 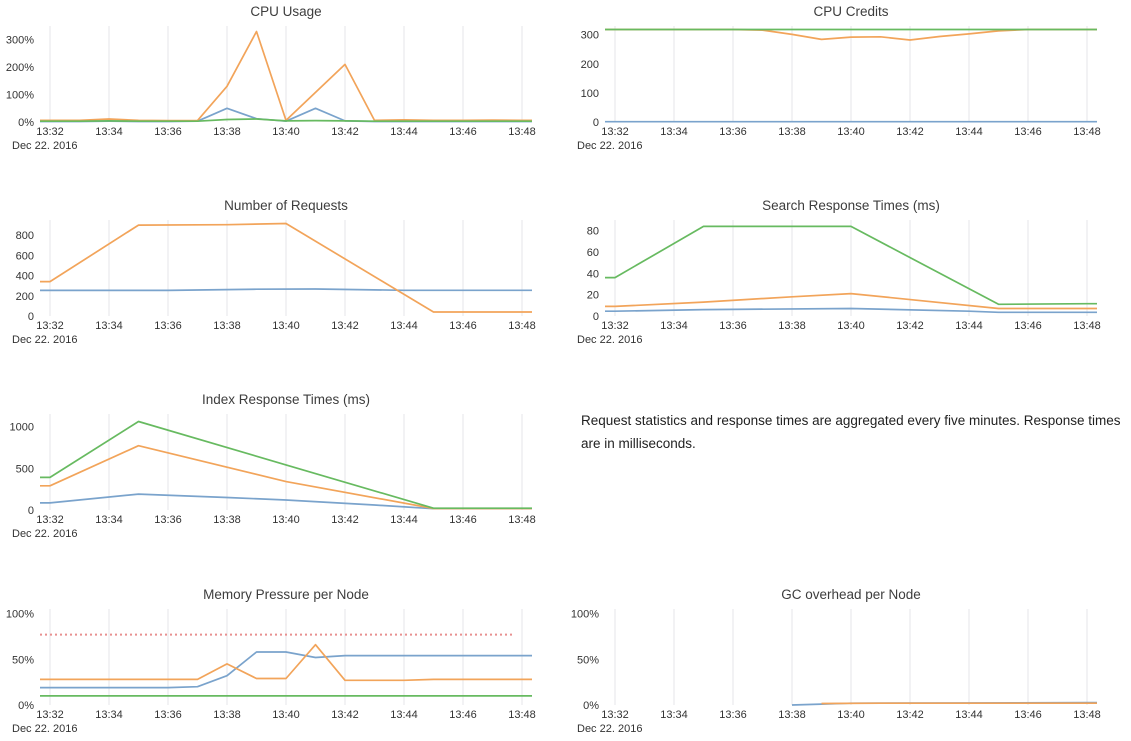 What do you see at coordinates (25, 469) in the screenshot?
I see `y-tick-label: 500` at bounding box center [25, 469].